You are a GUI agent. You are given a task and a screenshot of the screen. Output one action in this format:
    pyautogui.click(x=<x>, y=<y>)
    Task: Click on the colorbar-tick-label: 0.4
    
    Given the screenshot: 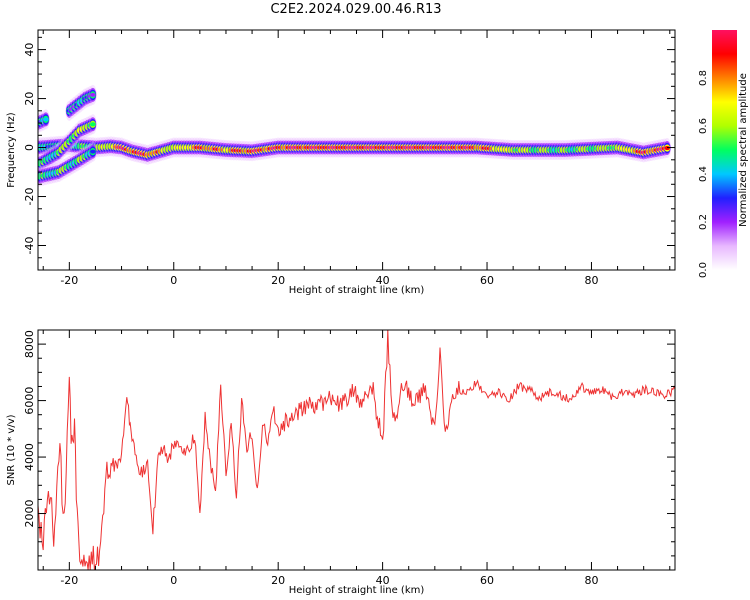 What is the action you would take?
    pyautogui.click(x=703, y=174)
    